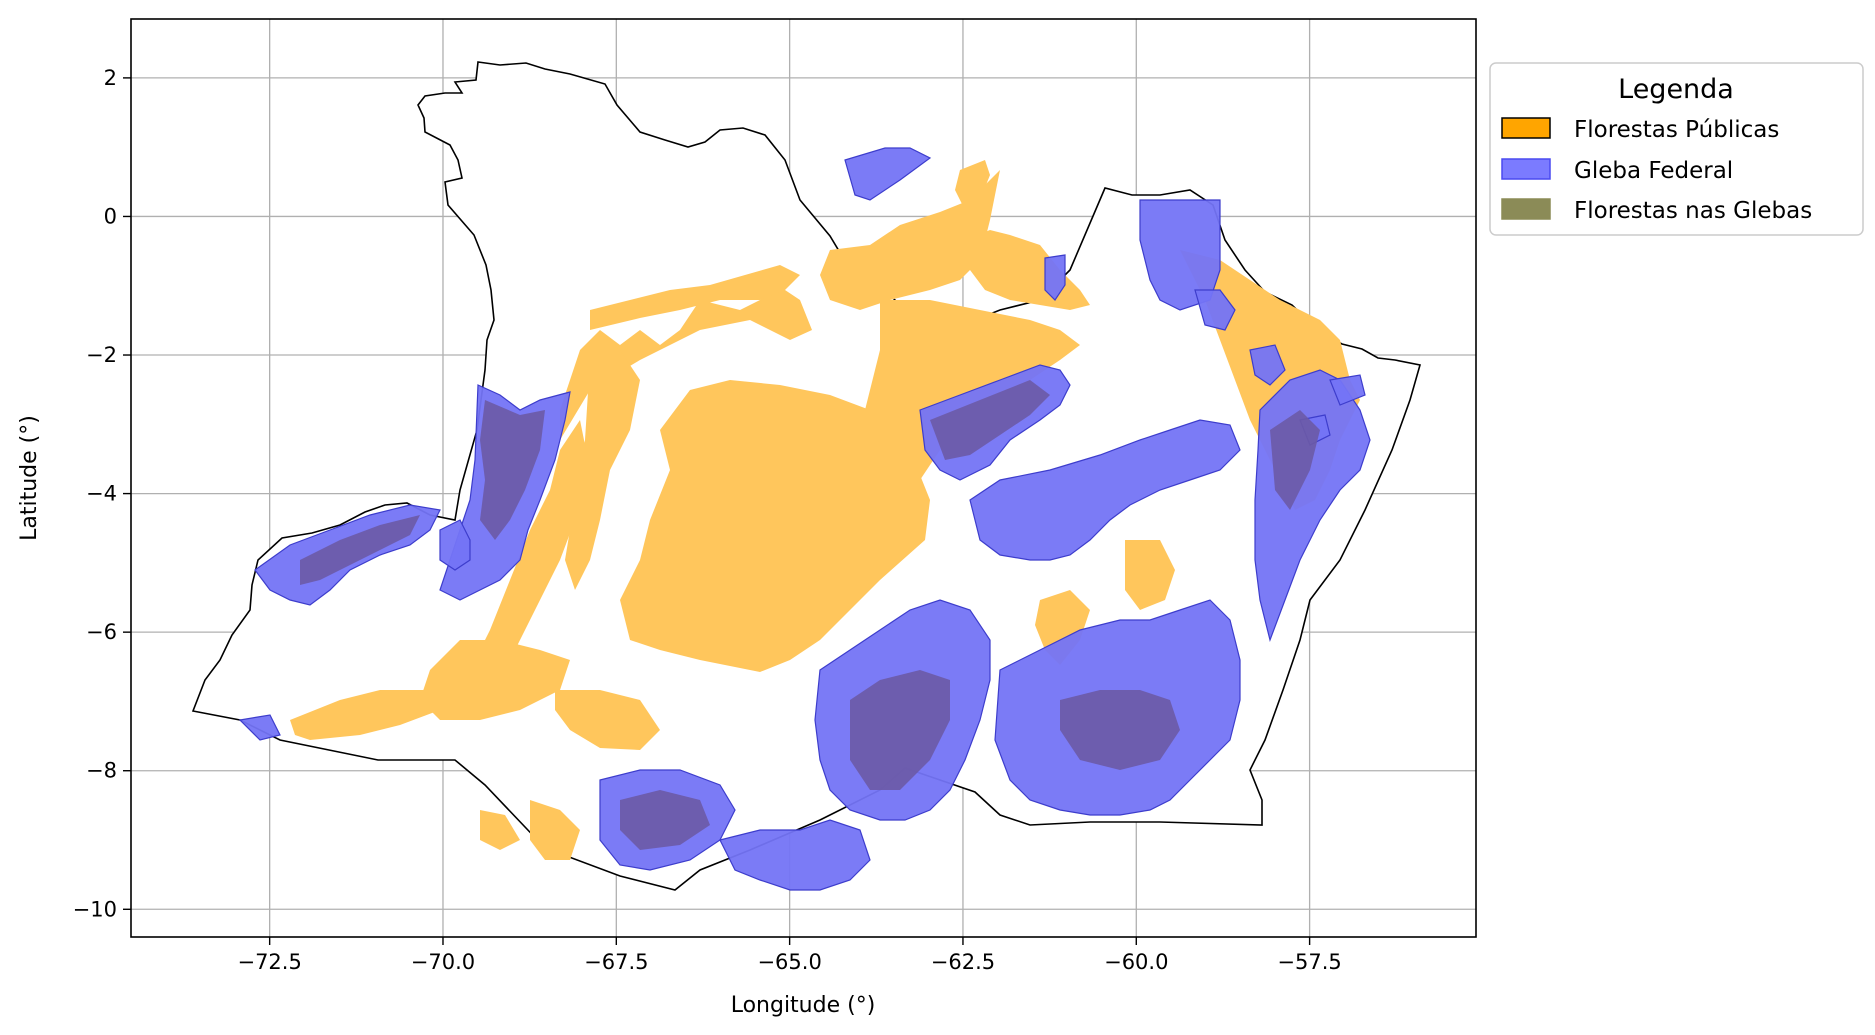  I want to click on legend-label-gleba-federal: Gleba Federal, so click(1653, 171).